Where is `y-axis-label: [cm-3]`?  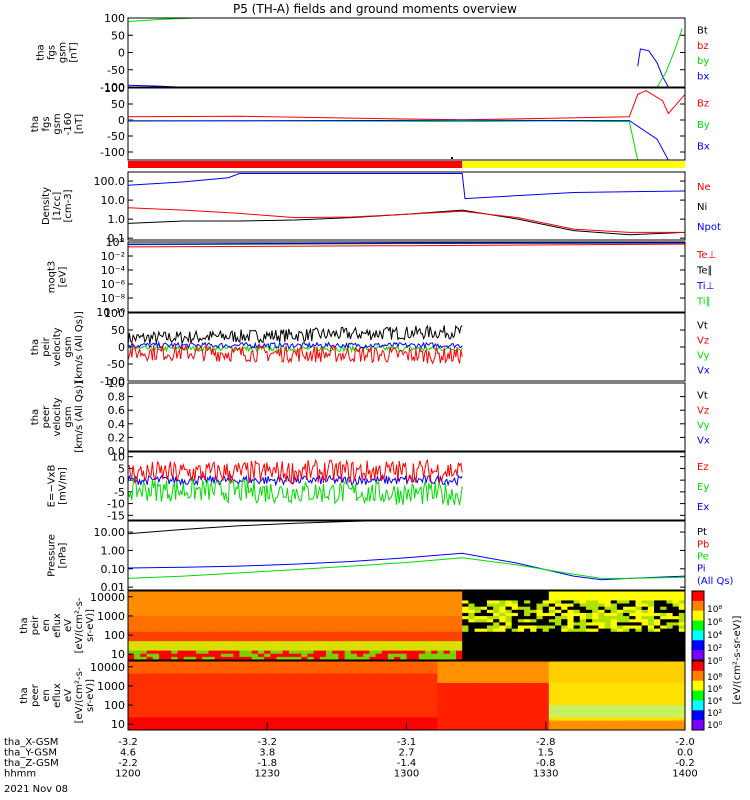
y-axis-label: [cm-3] is located at coordinates (68, 205).